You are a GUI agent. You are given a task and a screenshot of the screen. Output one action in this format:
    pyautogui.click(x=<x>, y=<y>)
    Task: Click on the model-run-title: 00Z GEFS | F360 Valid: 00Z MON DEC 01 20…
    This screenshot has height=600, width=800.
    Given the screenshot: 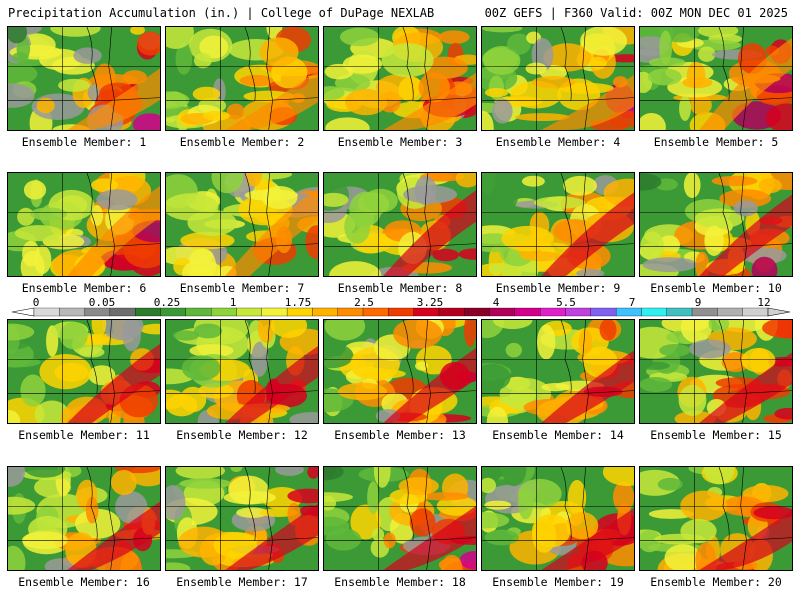 What is the action you would take?
    pyautogui.click(x=636, y=13)
    